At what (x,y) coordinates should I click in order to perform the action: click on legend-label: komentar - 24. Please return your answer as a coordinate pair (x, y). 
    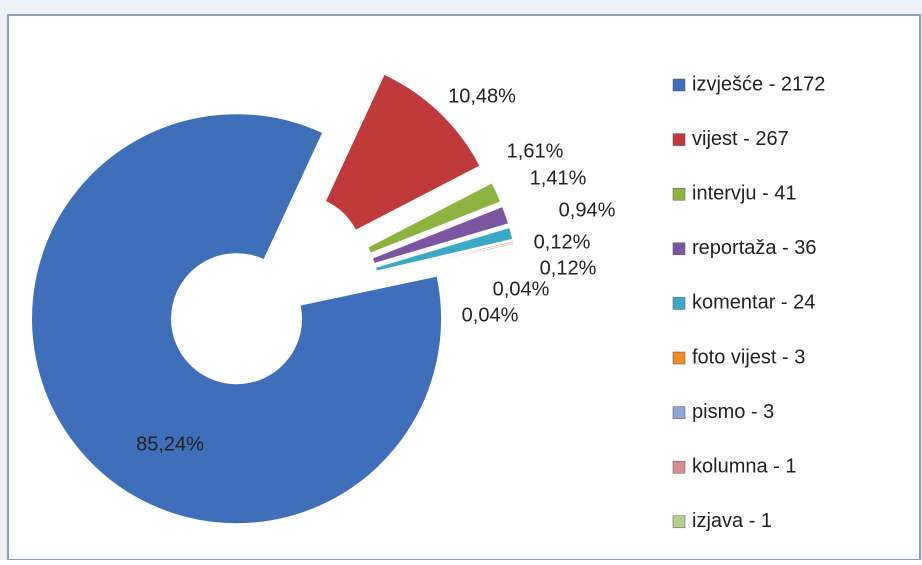
    Looking at the image, I should click on (753, 303).